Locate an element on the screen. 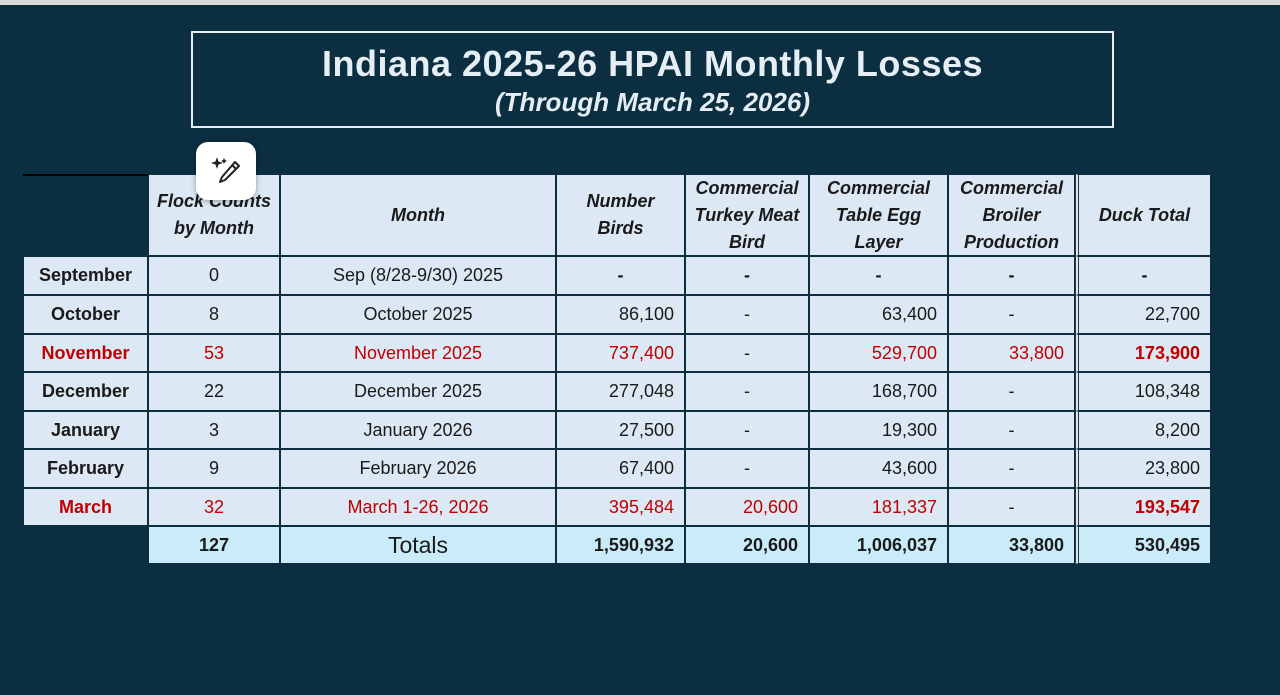 The height and width of the screenshot is (695, 1280). cell-birds: 67,400 is located at coordinates (620, 468).